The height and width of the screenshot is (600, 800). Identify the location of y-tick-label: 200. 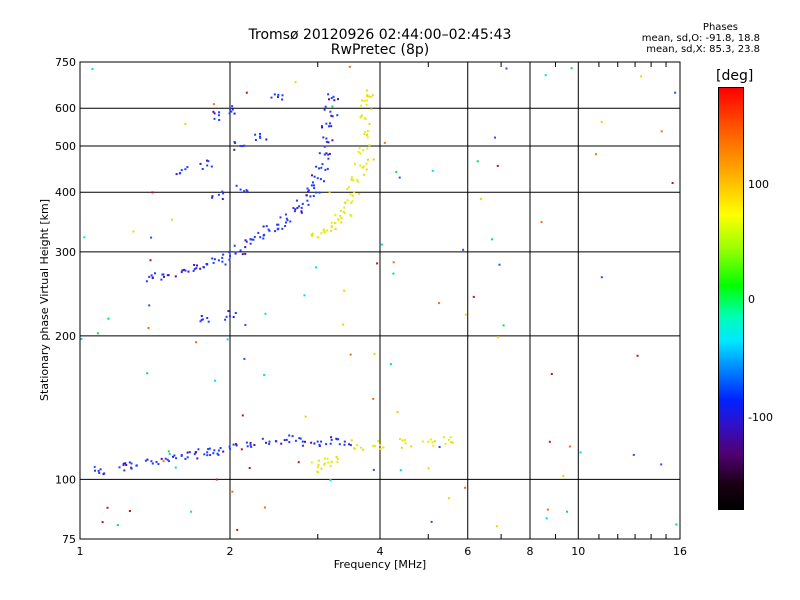
(65, 336).